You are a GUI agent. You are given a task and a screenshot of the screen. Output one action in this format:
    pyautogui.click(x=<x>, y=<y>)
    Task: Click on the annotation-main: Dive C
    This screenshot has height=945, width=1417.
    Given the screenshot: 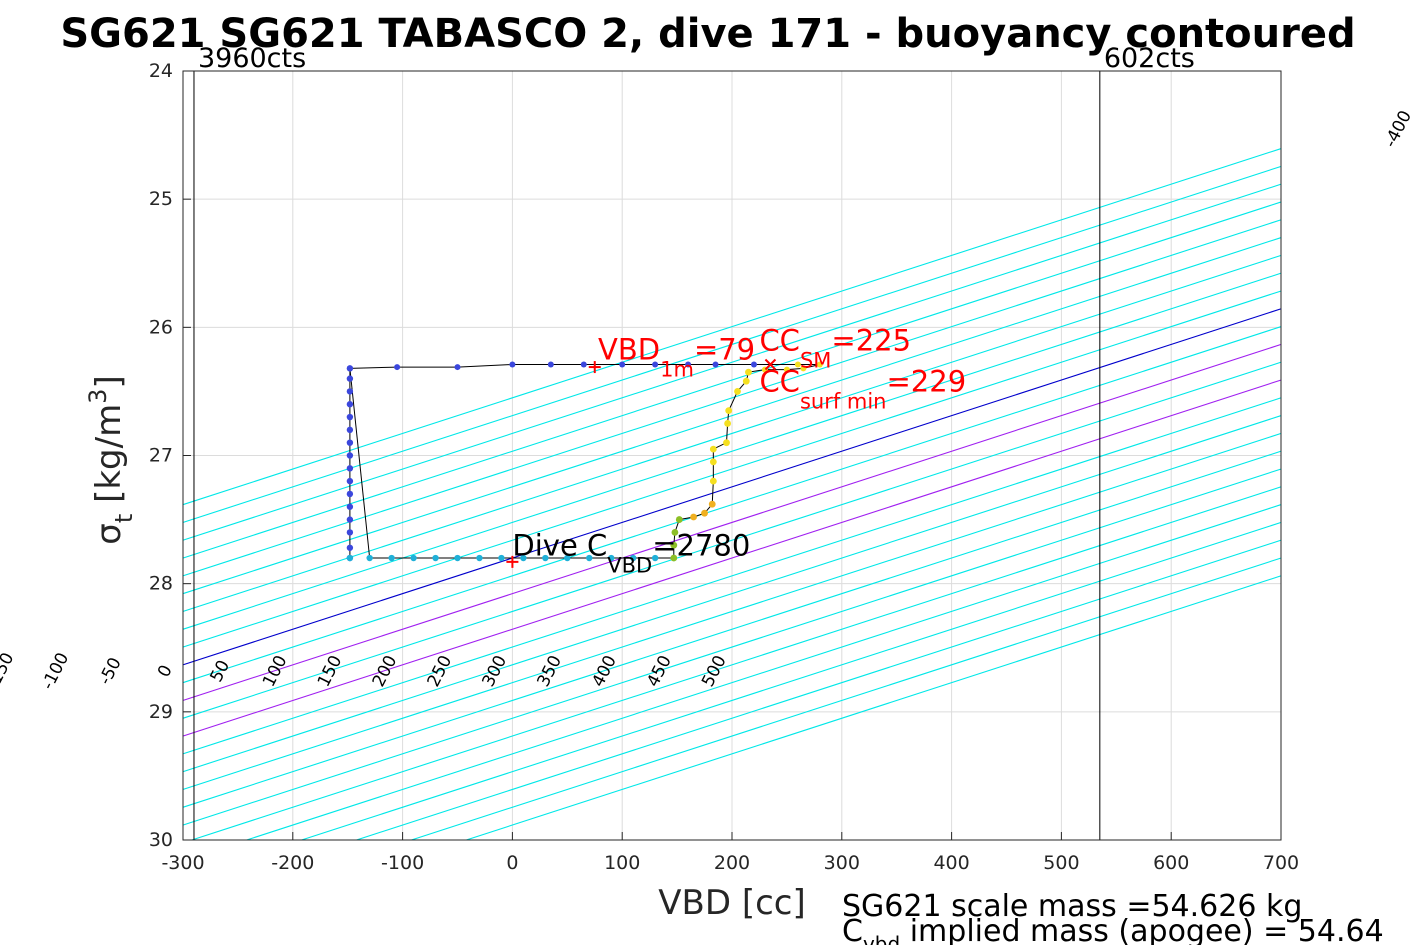 What is the action you would take?
    pyautogui.click(x=559, y=545)
    